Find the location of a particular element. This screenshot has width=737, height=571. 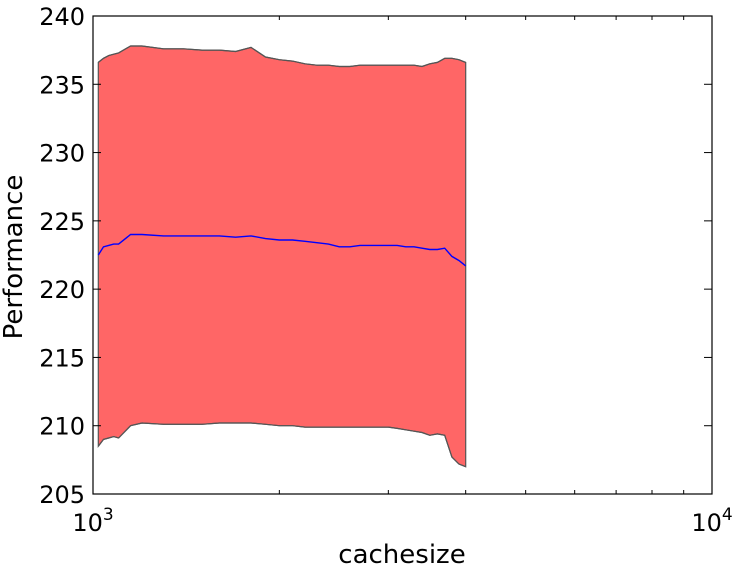

y-tick-label: 205 is located at coordinates (62, 495).